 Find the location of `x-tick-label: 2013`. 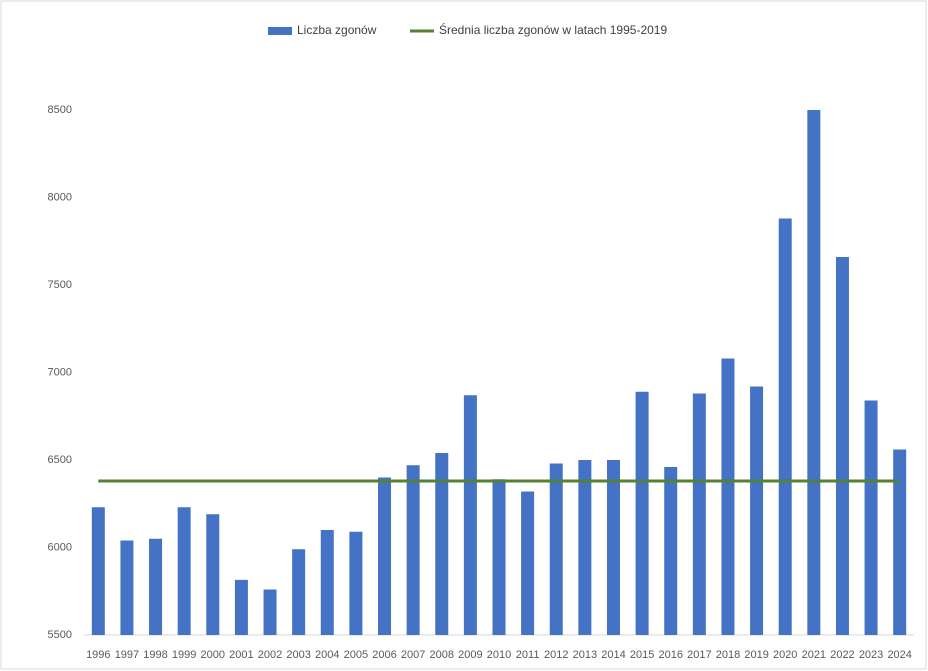

x-tick-label: 2013 is located at coordinates (585, 655).